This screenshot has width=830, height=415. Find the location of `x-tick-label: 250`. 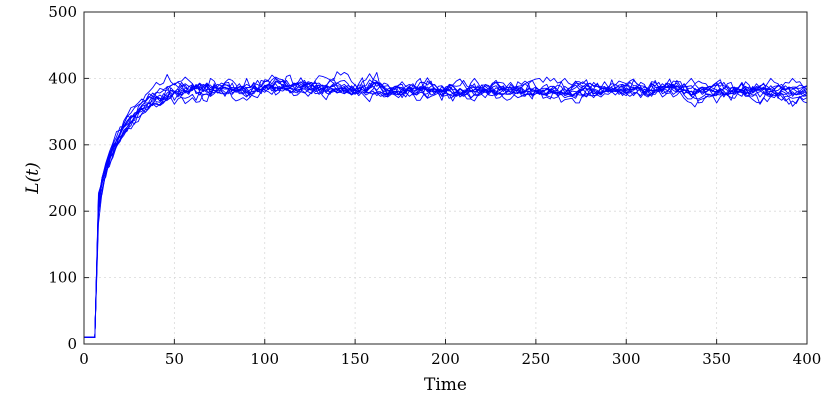

x-tick-label: 250 is located at coordinates (536, 359).